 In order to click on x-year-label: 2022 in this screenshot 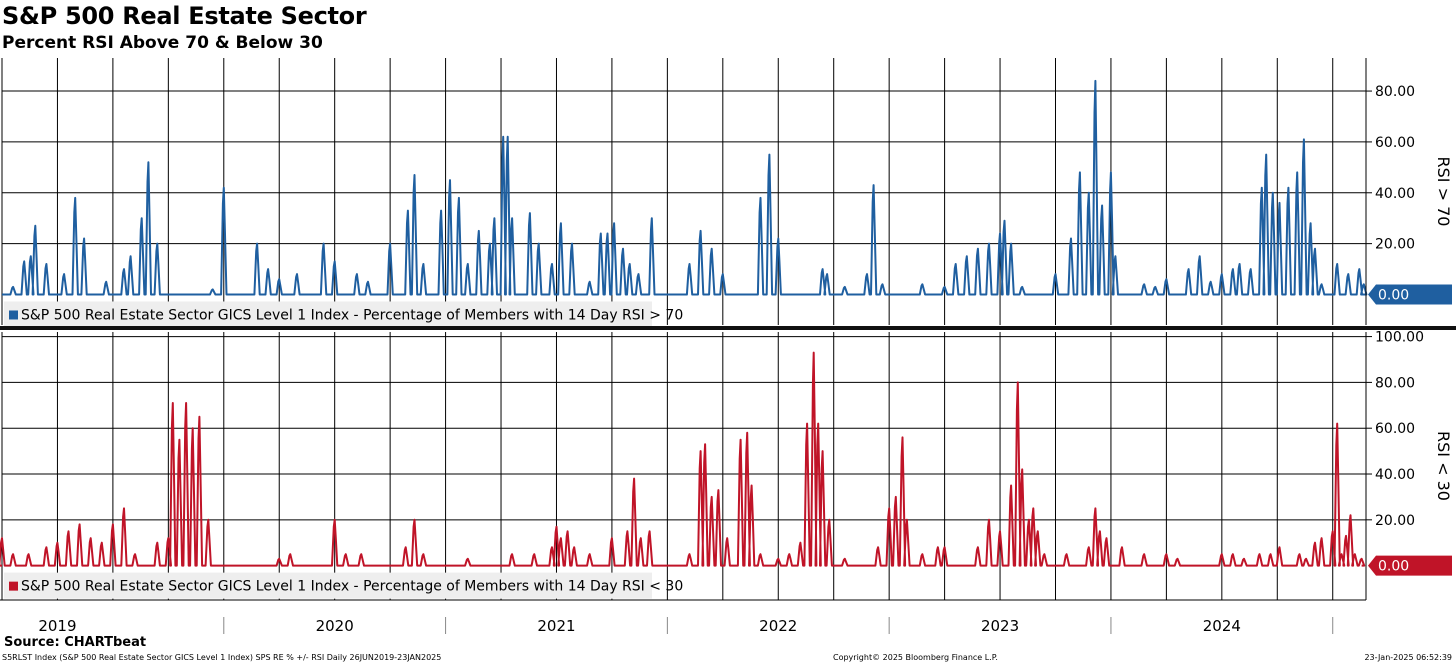, I will do `click(778, 626)`.